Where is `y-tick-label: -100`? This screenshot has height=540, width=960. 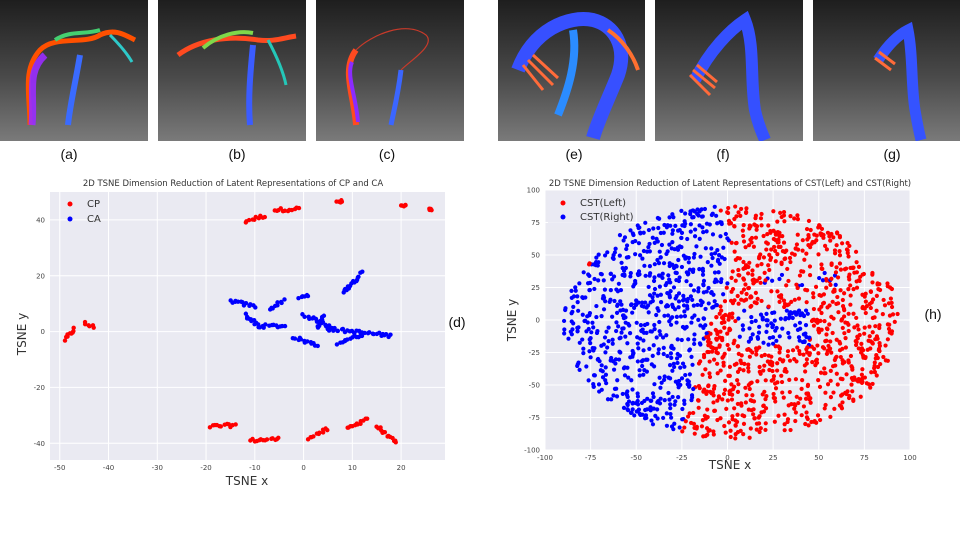
y-tick-label: -100 is located at coordinates (532, 451).